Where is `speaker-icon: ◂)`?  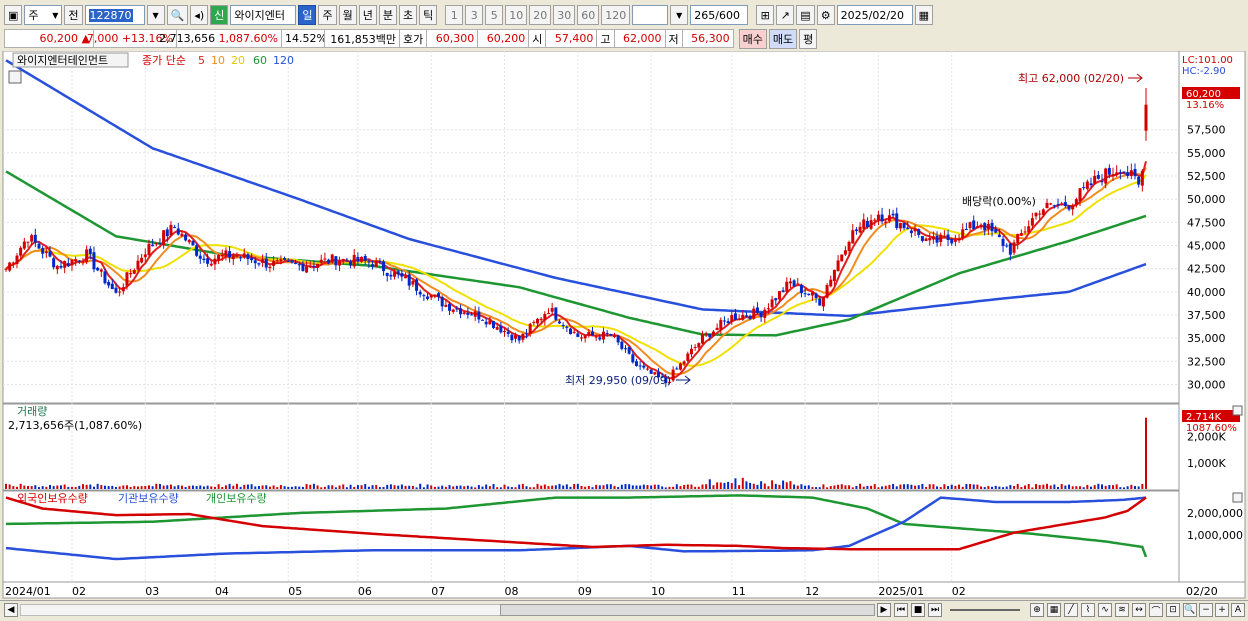
speaker-icon: ◂) is located at coordinates (199, 15).